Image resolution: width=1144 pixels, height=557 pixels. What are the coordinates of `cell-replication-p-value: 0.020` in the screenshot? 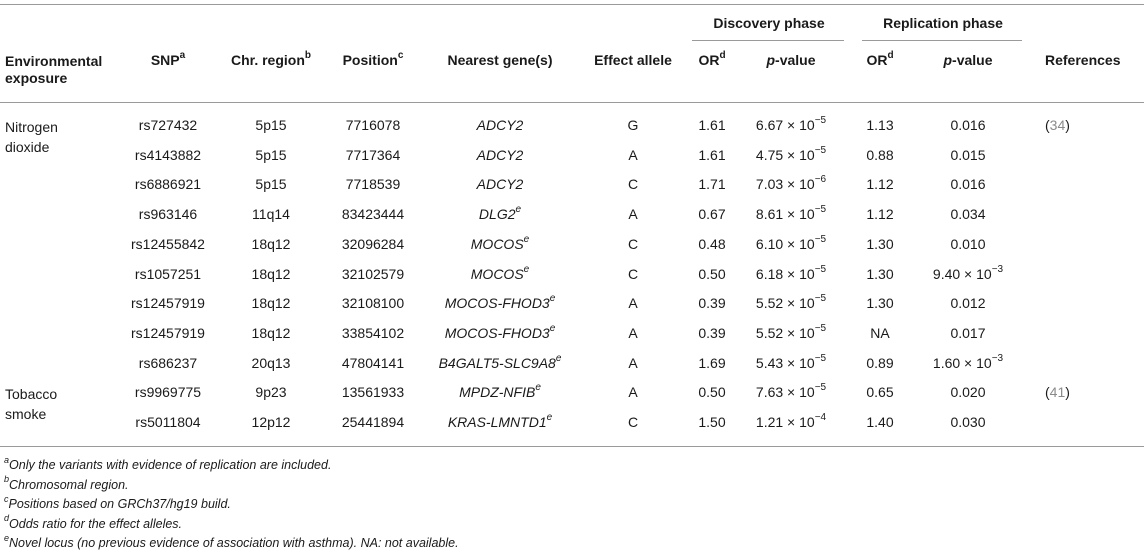 It's located at (968, 392).